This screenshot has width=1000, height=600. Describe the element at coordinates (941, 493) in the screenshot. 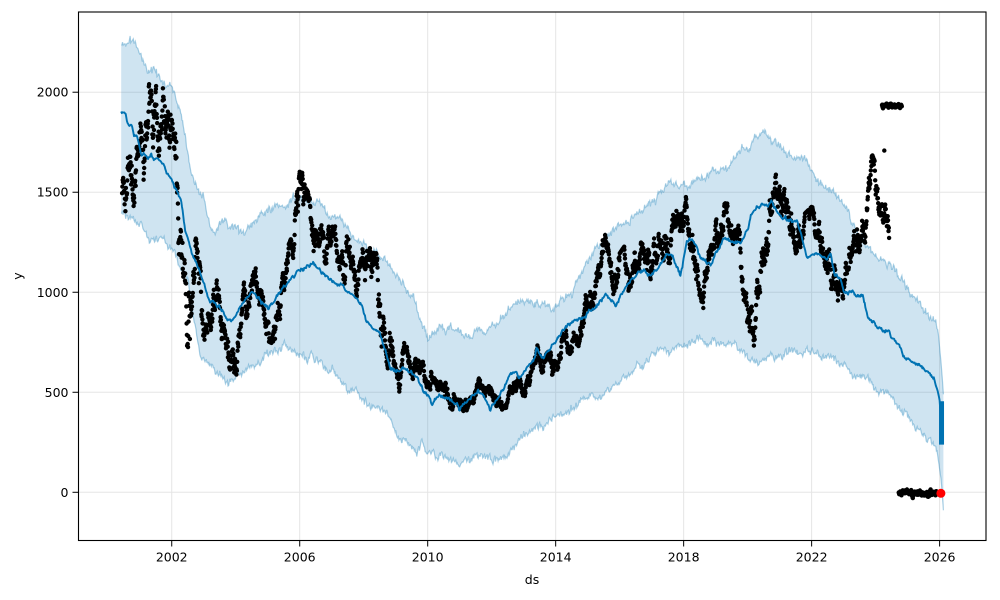

I see `anomaly-red-point` at that location.